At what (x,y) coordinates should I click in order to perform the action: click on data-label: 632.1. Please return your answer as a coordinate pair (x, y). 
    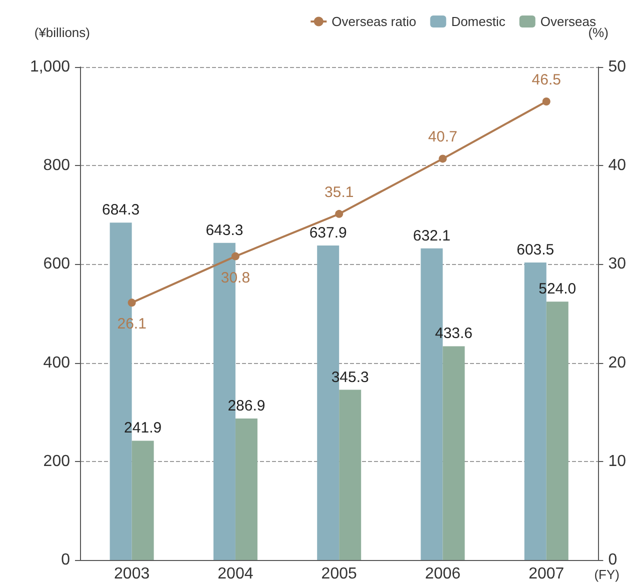
    Looking at the image, I should click on (431, 235).